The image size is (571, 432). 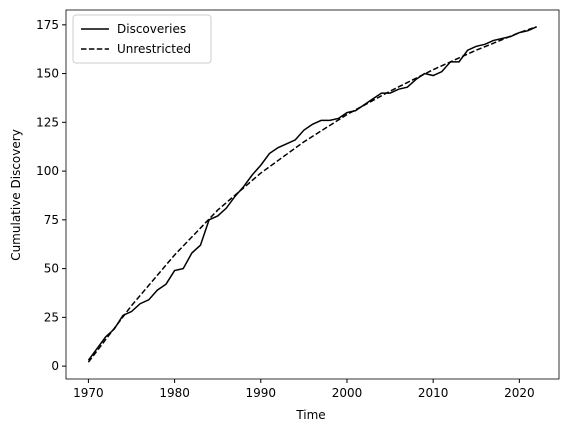 I want to click on x-tick-label: 2000, so click(x=347, y=393).